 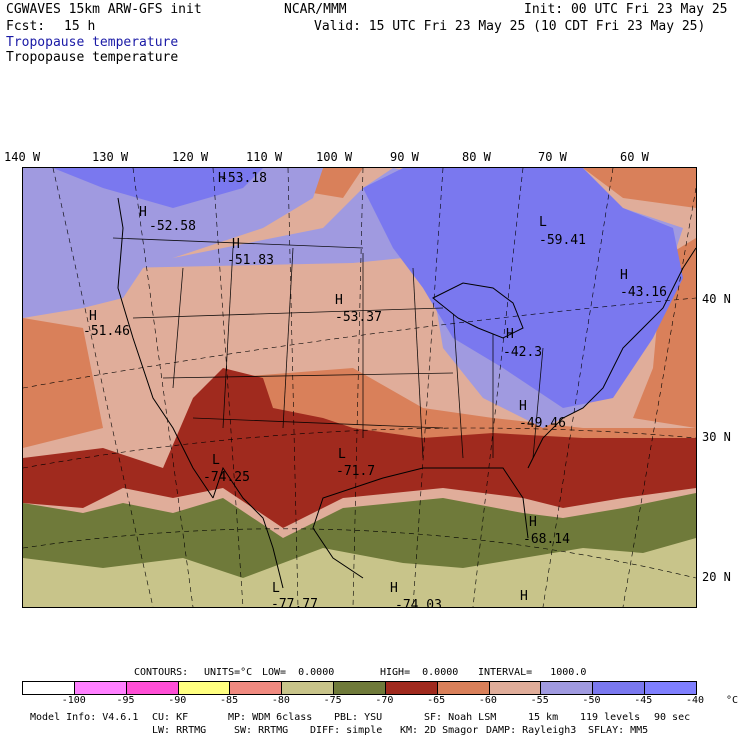 I want to click on fill-minus75, so click(x=359, y=572).